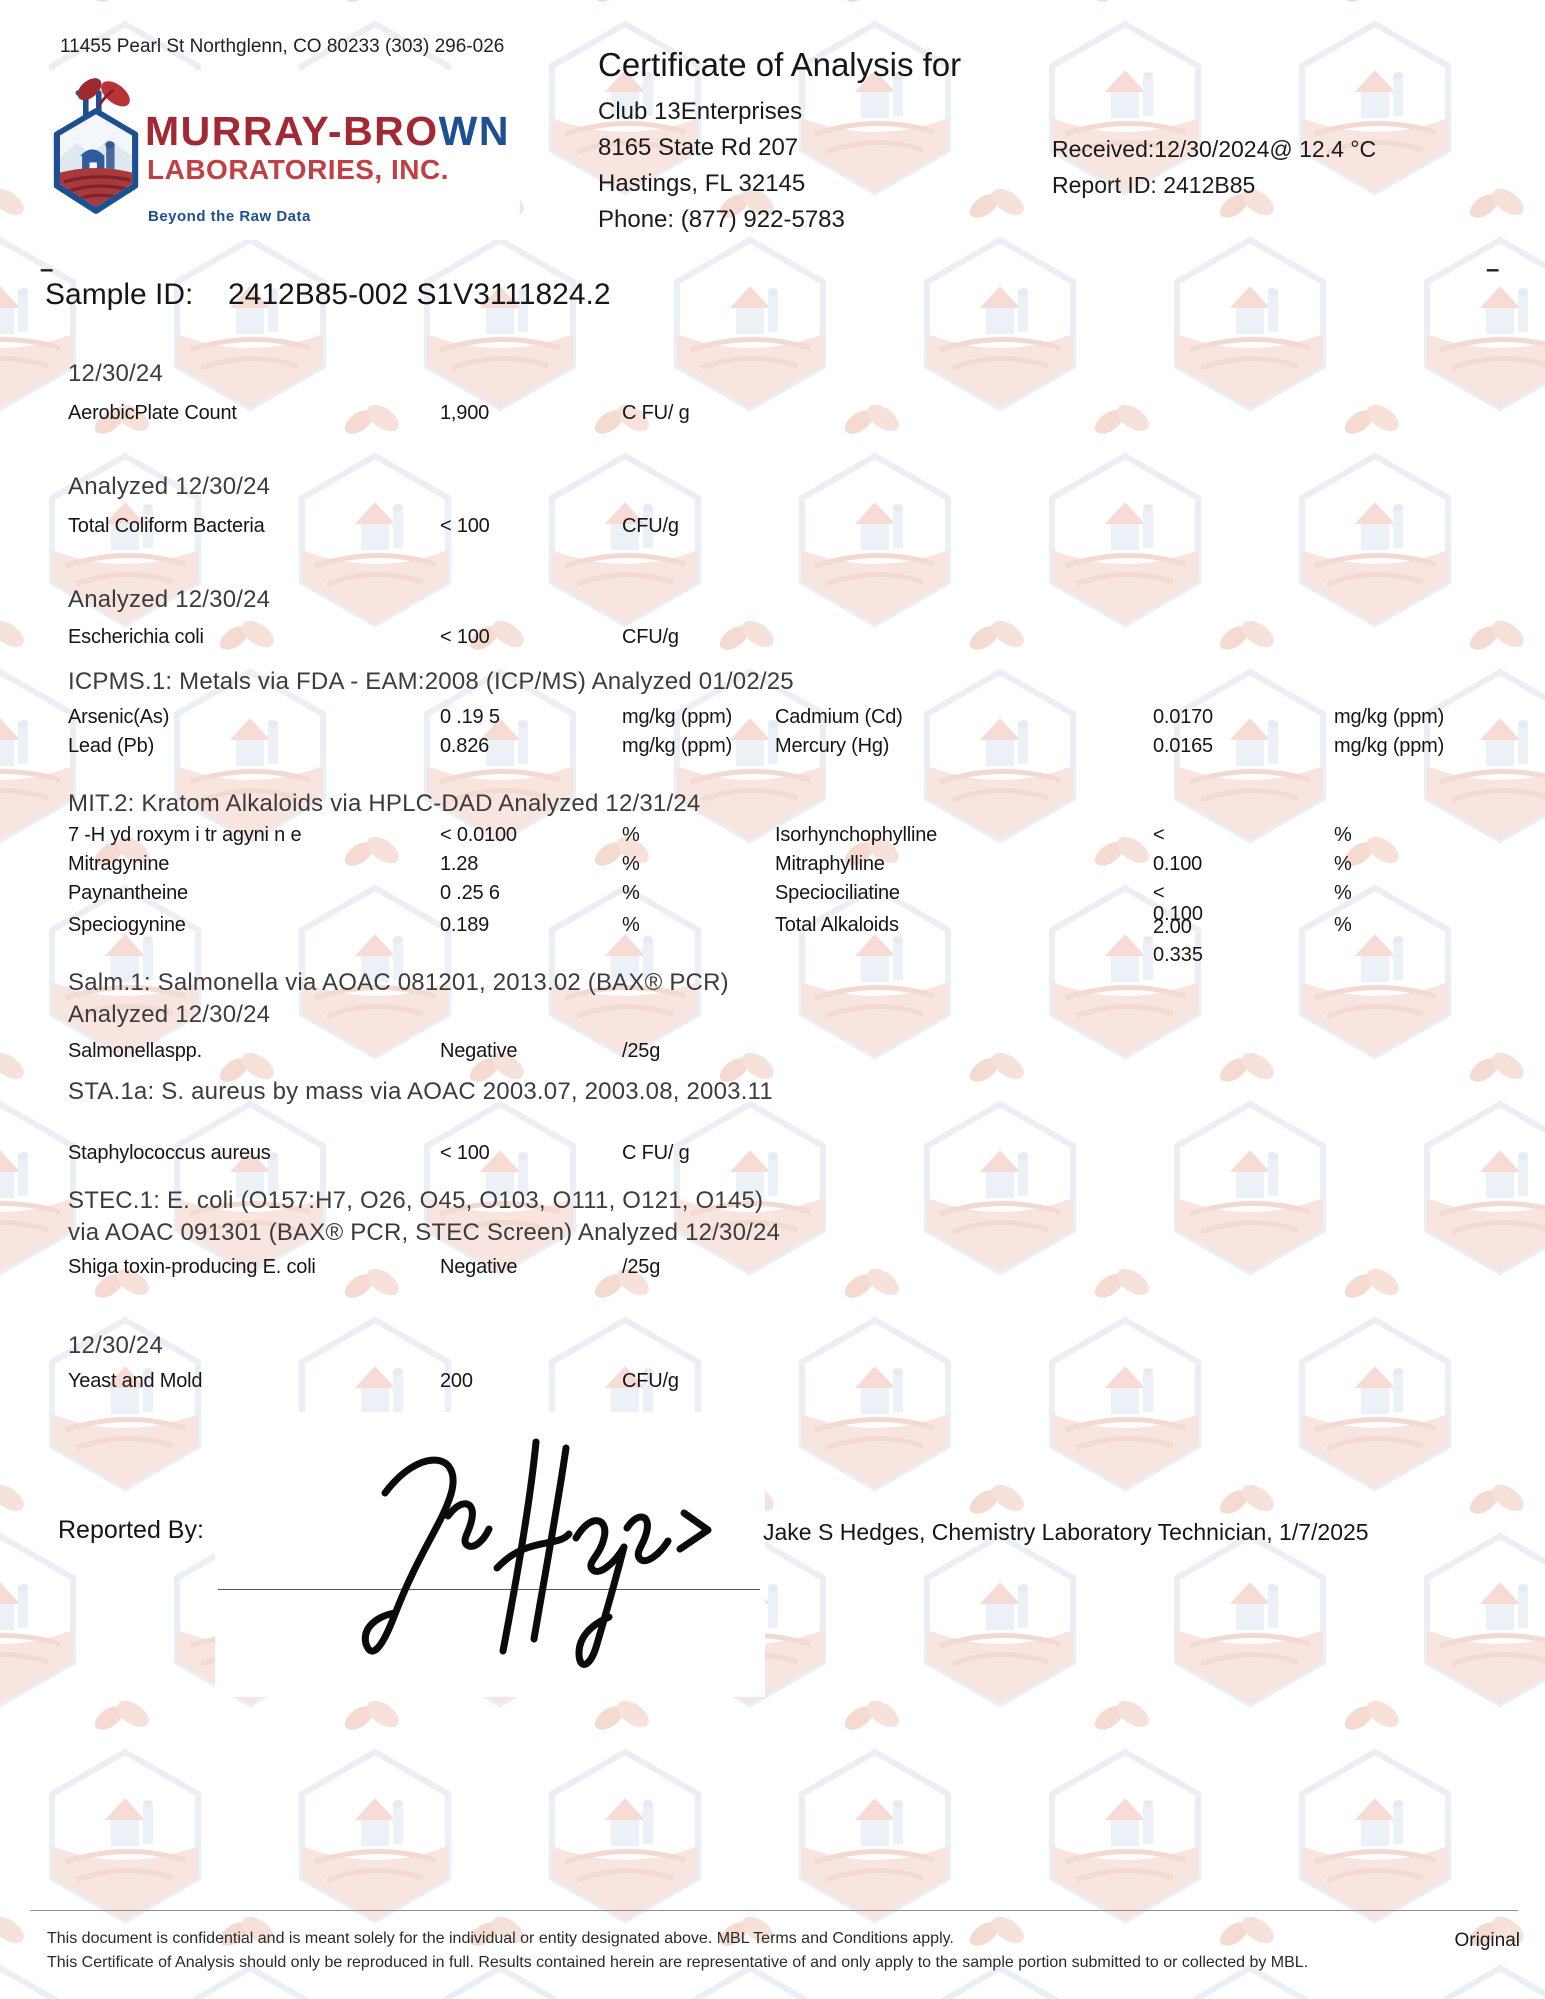 The height and width of the screenshot is (1999, 1545). What do you see at coordinates (1178, 864) in the screenshot?
I see `analyte-result: 0.100` at bounding box center [1178, 864].